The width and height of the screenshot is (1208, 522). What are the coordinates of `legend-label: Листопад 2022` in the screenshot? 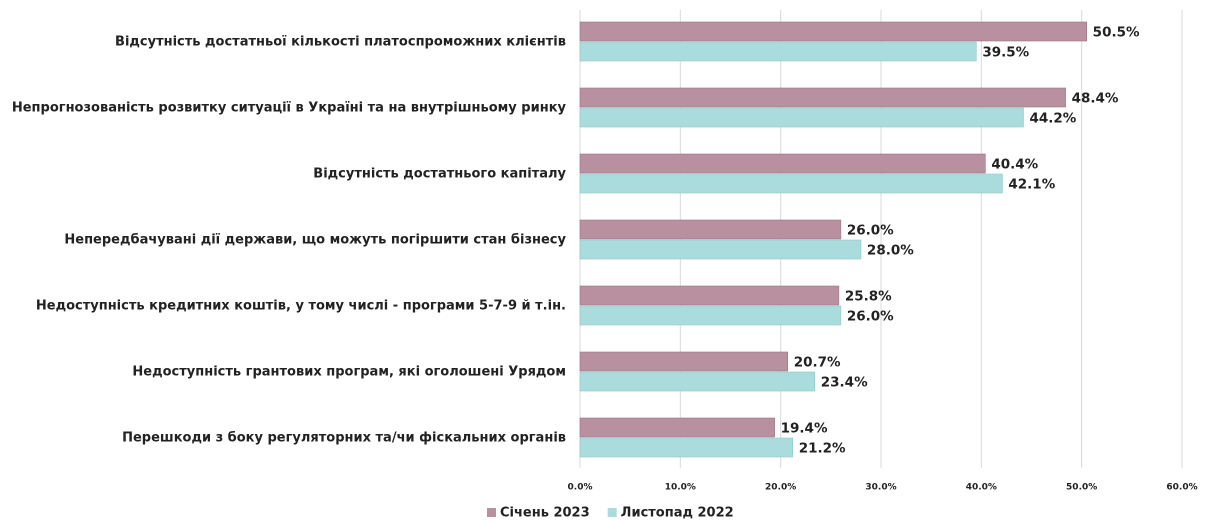 It's located at (677, 513).